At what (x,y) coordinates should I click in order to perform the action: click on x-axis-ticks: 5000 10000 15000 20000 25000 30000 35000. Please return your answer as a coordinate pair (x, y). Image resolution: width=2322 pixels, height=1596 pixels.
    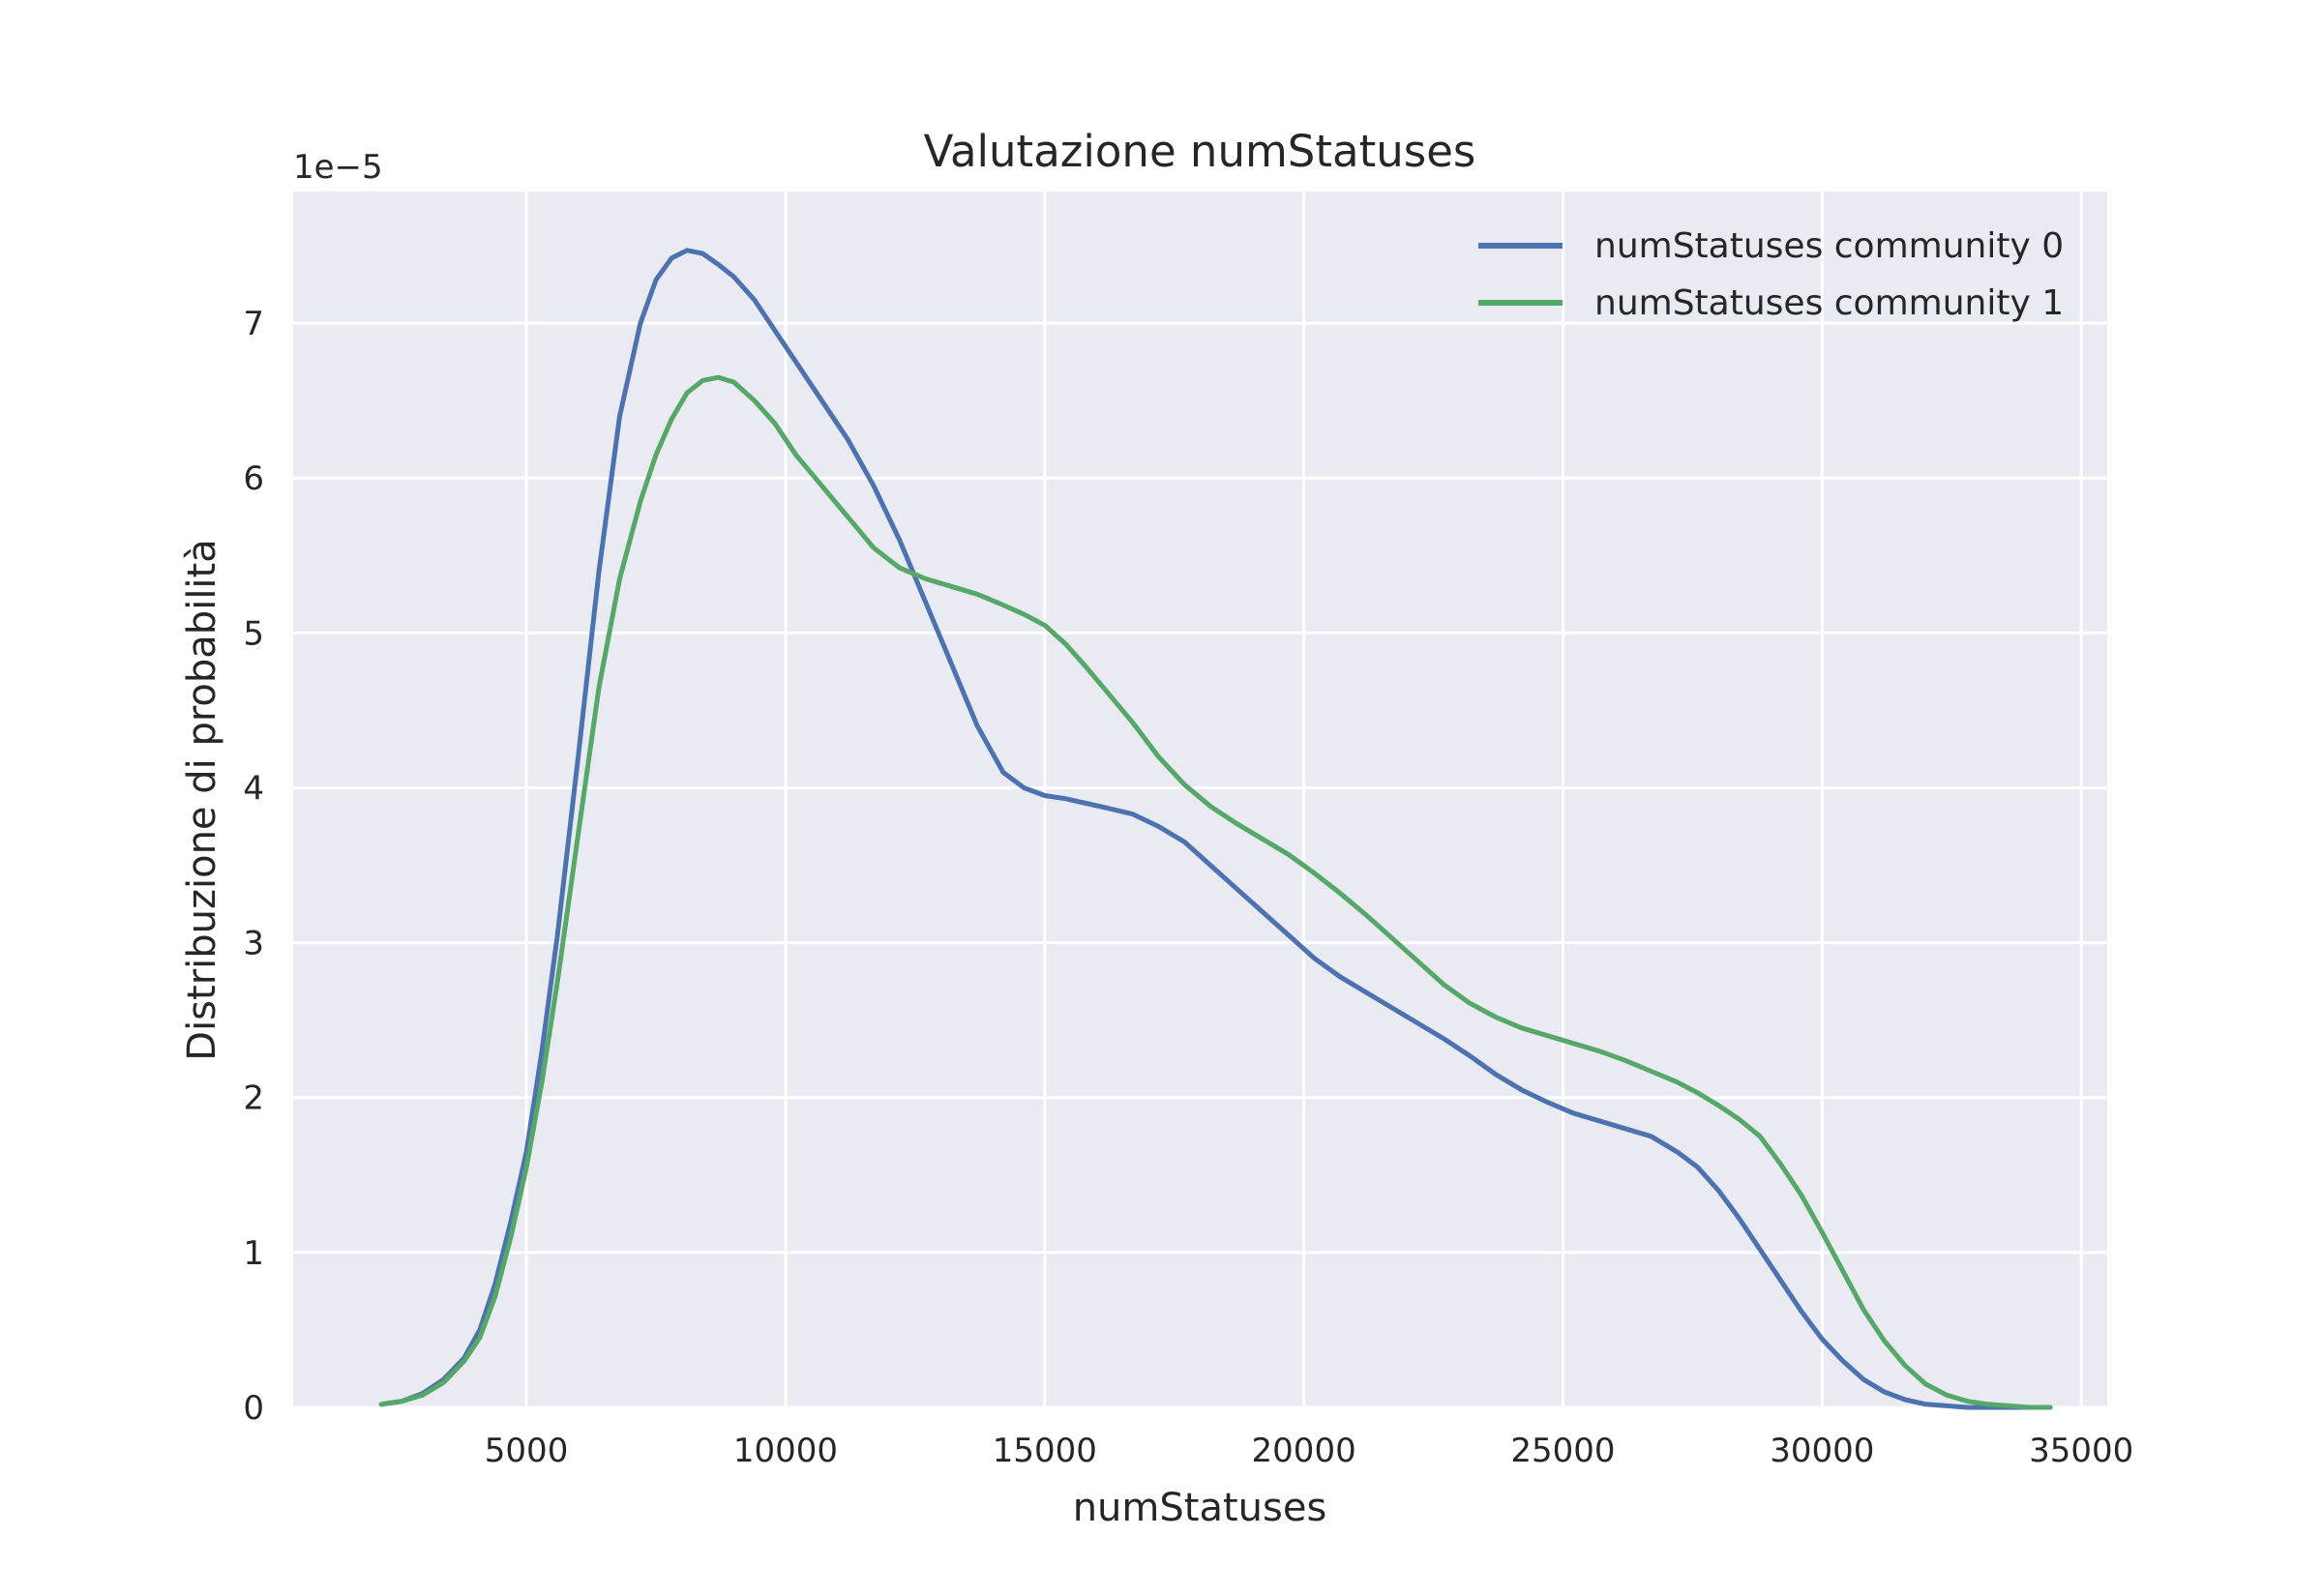
    Looking at the image, I should click on (1309, 1451).